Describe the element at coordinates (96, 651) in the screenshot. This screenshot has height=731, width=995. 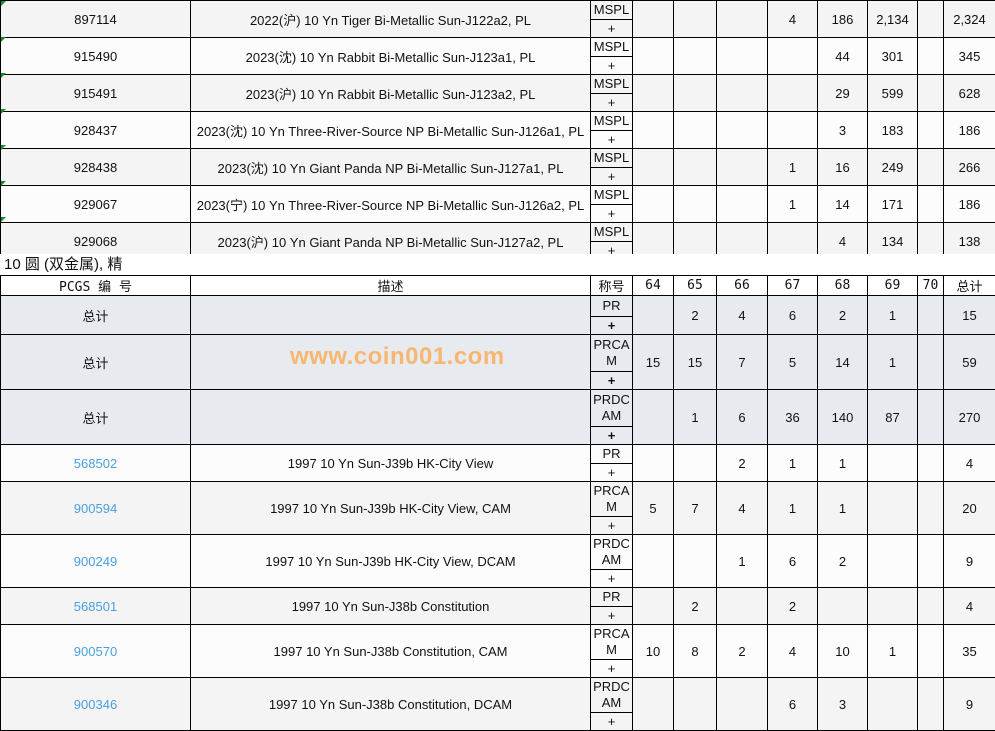
I see `pcgs-number: 900570` at that location.